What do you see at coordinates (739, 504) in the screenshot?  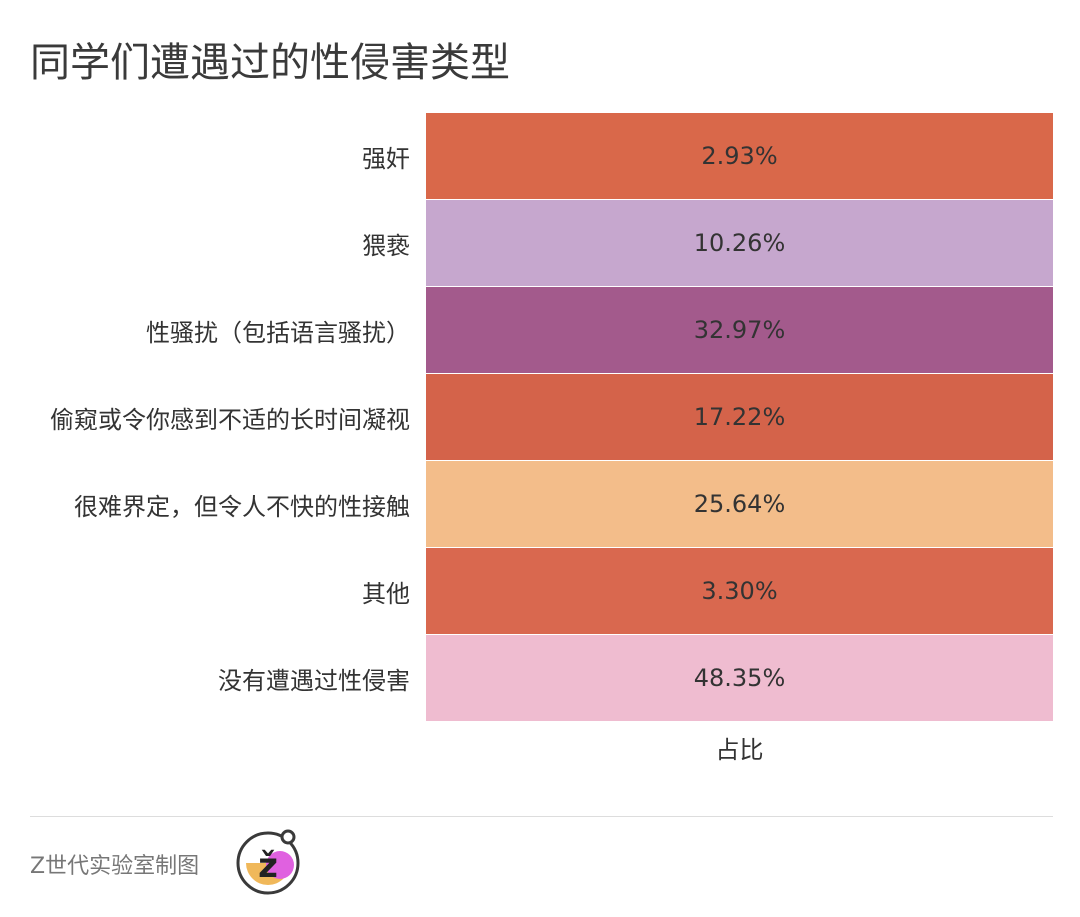 I see `value-cell: 25.64%` at bounding box center [739, 504].